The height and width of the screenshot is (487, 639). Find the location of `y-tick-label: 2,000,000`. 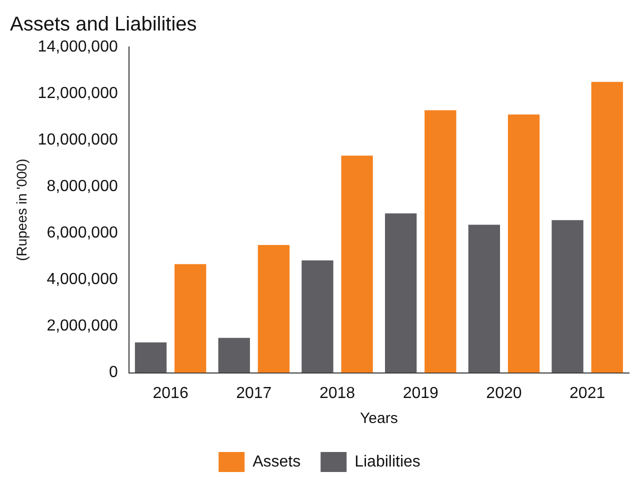

y-tick-label: 2,000,000 is located at coordinates (82, 326).